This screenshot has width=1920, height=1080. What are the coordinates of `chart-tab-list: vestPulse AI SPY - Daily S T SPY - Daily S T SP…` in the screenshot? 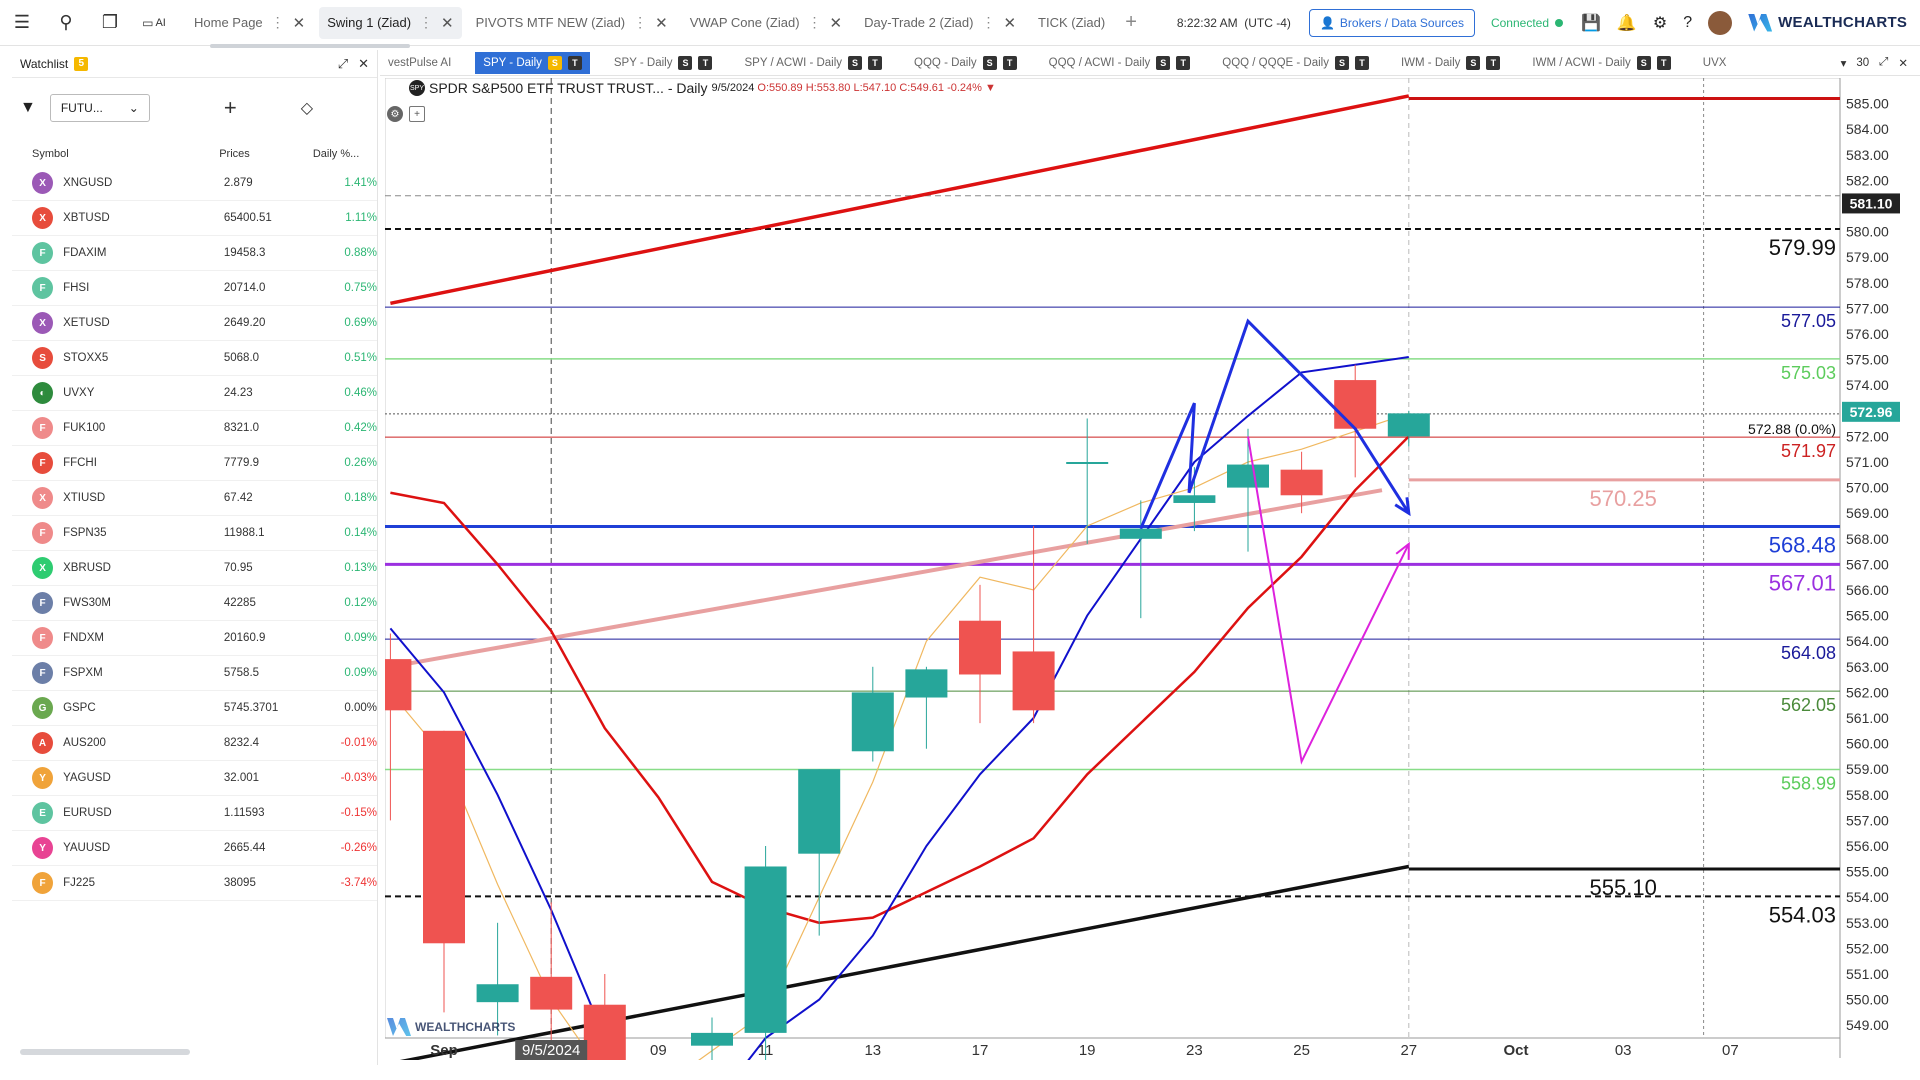 It's located at (1065, 62).